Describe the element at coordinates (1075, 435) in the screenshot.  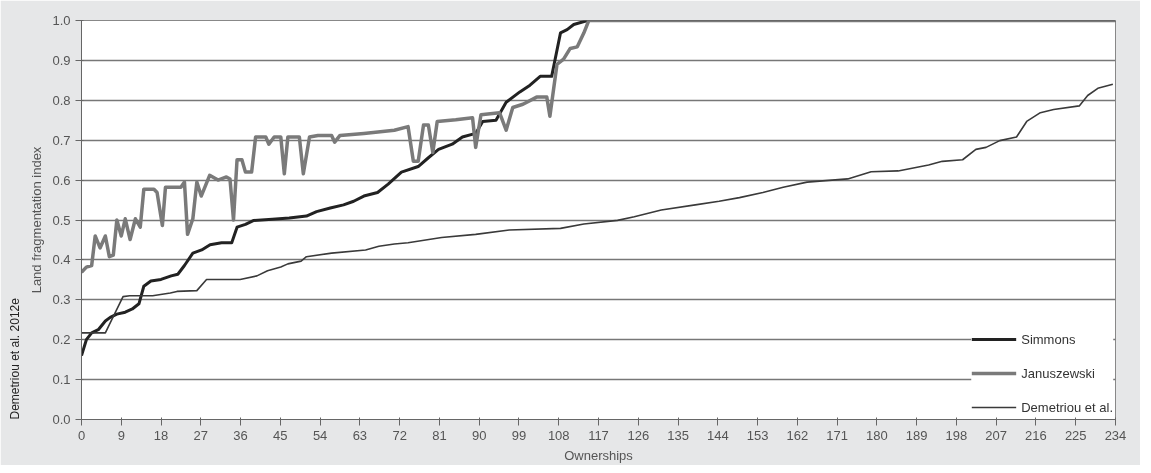
I see `x-tick-label: 225` at that location.